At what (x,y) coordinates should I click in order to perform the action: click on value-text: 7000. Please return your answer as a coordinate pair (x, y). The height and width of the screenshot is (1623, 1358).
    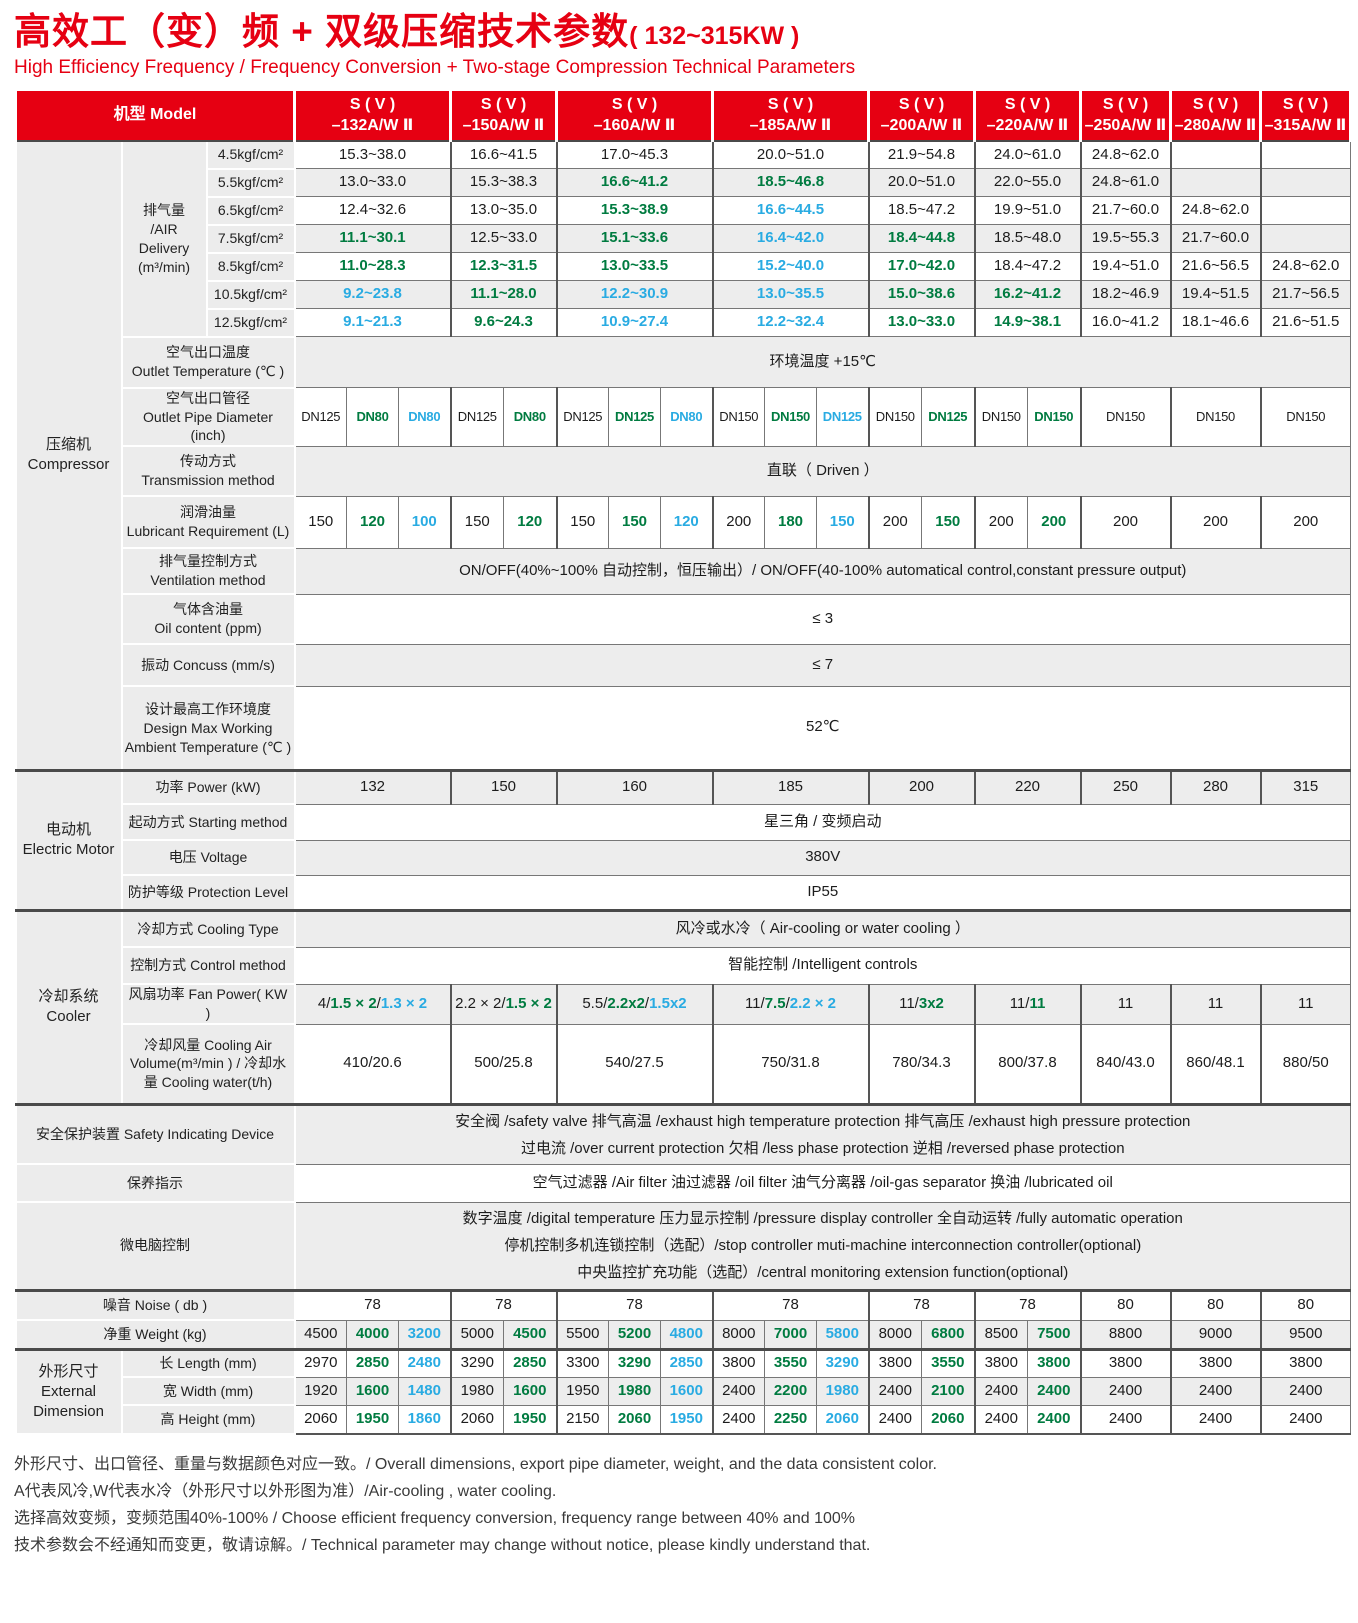
    Looking at the image, I should click on (790, 1333).